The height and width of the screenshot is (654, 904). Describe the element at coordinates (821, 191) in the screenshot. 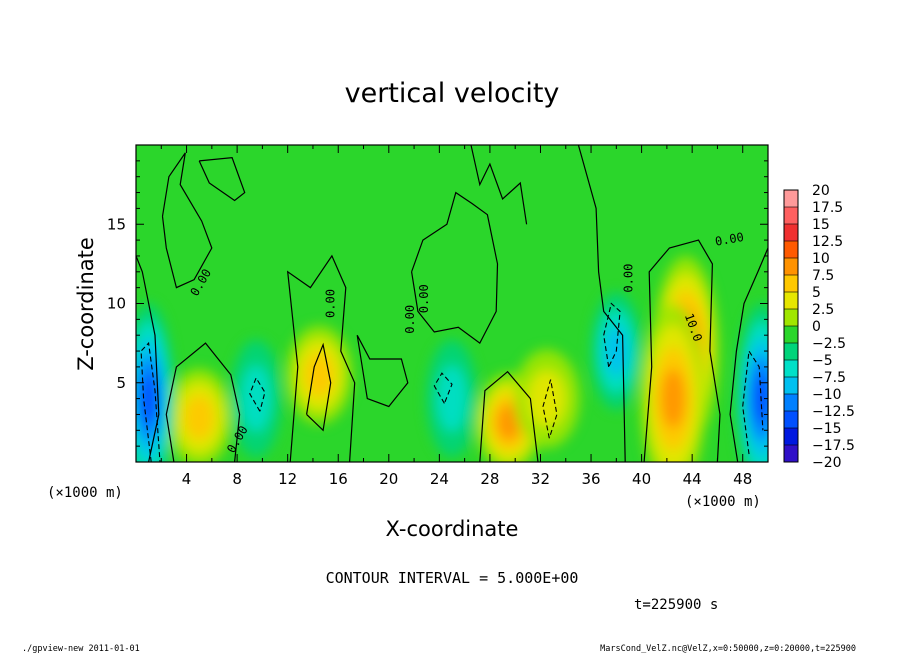

I see `colorbar-label: 20` at that location.